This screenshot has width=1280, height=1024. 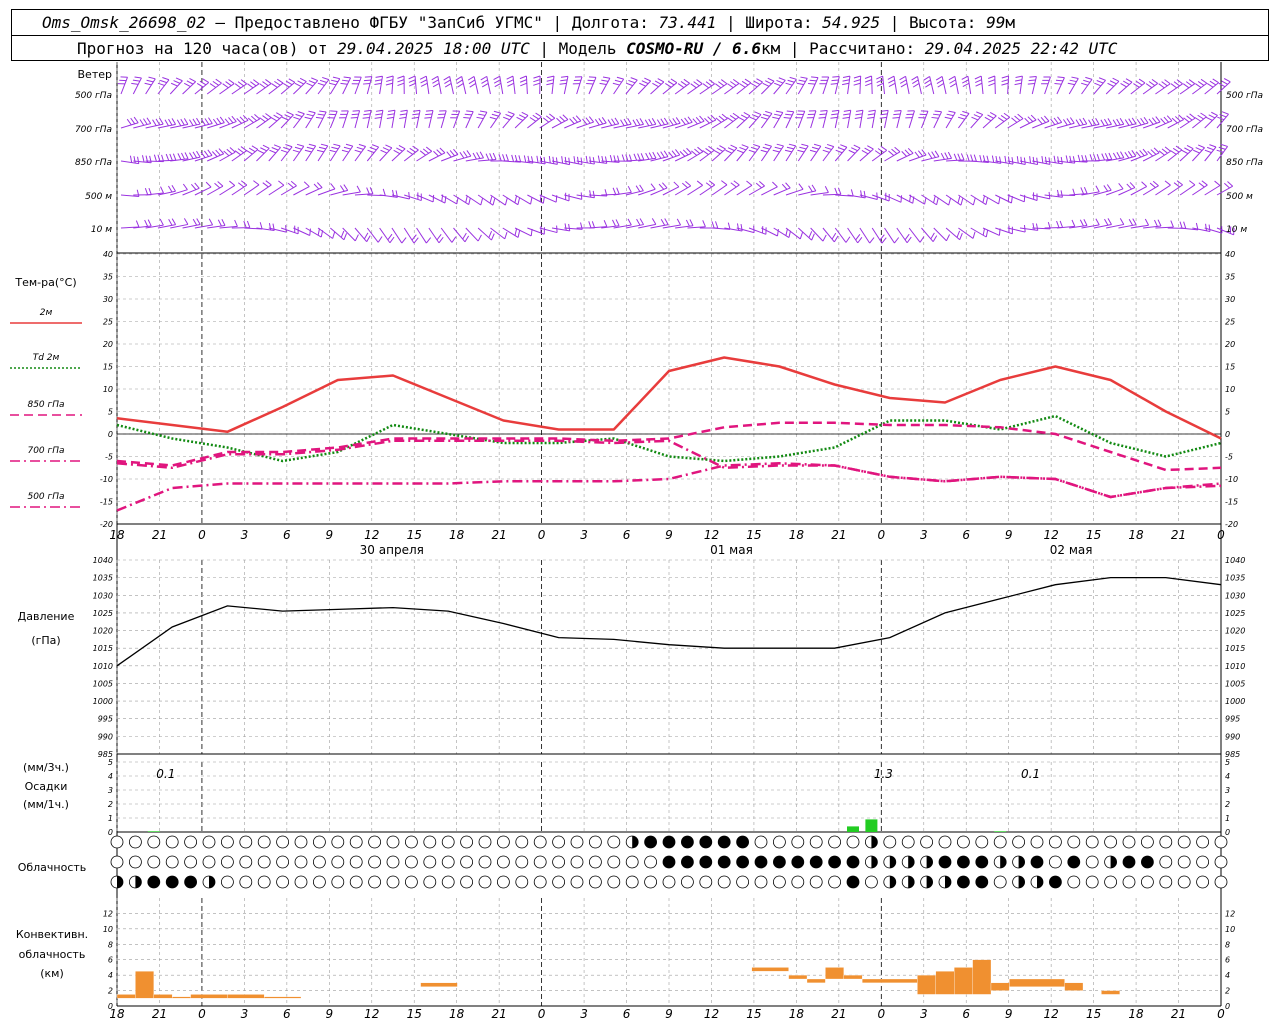 I want to click on y-tick-label-left: 1000, so click(x=103, y=701).